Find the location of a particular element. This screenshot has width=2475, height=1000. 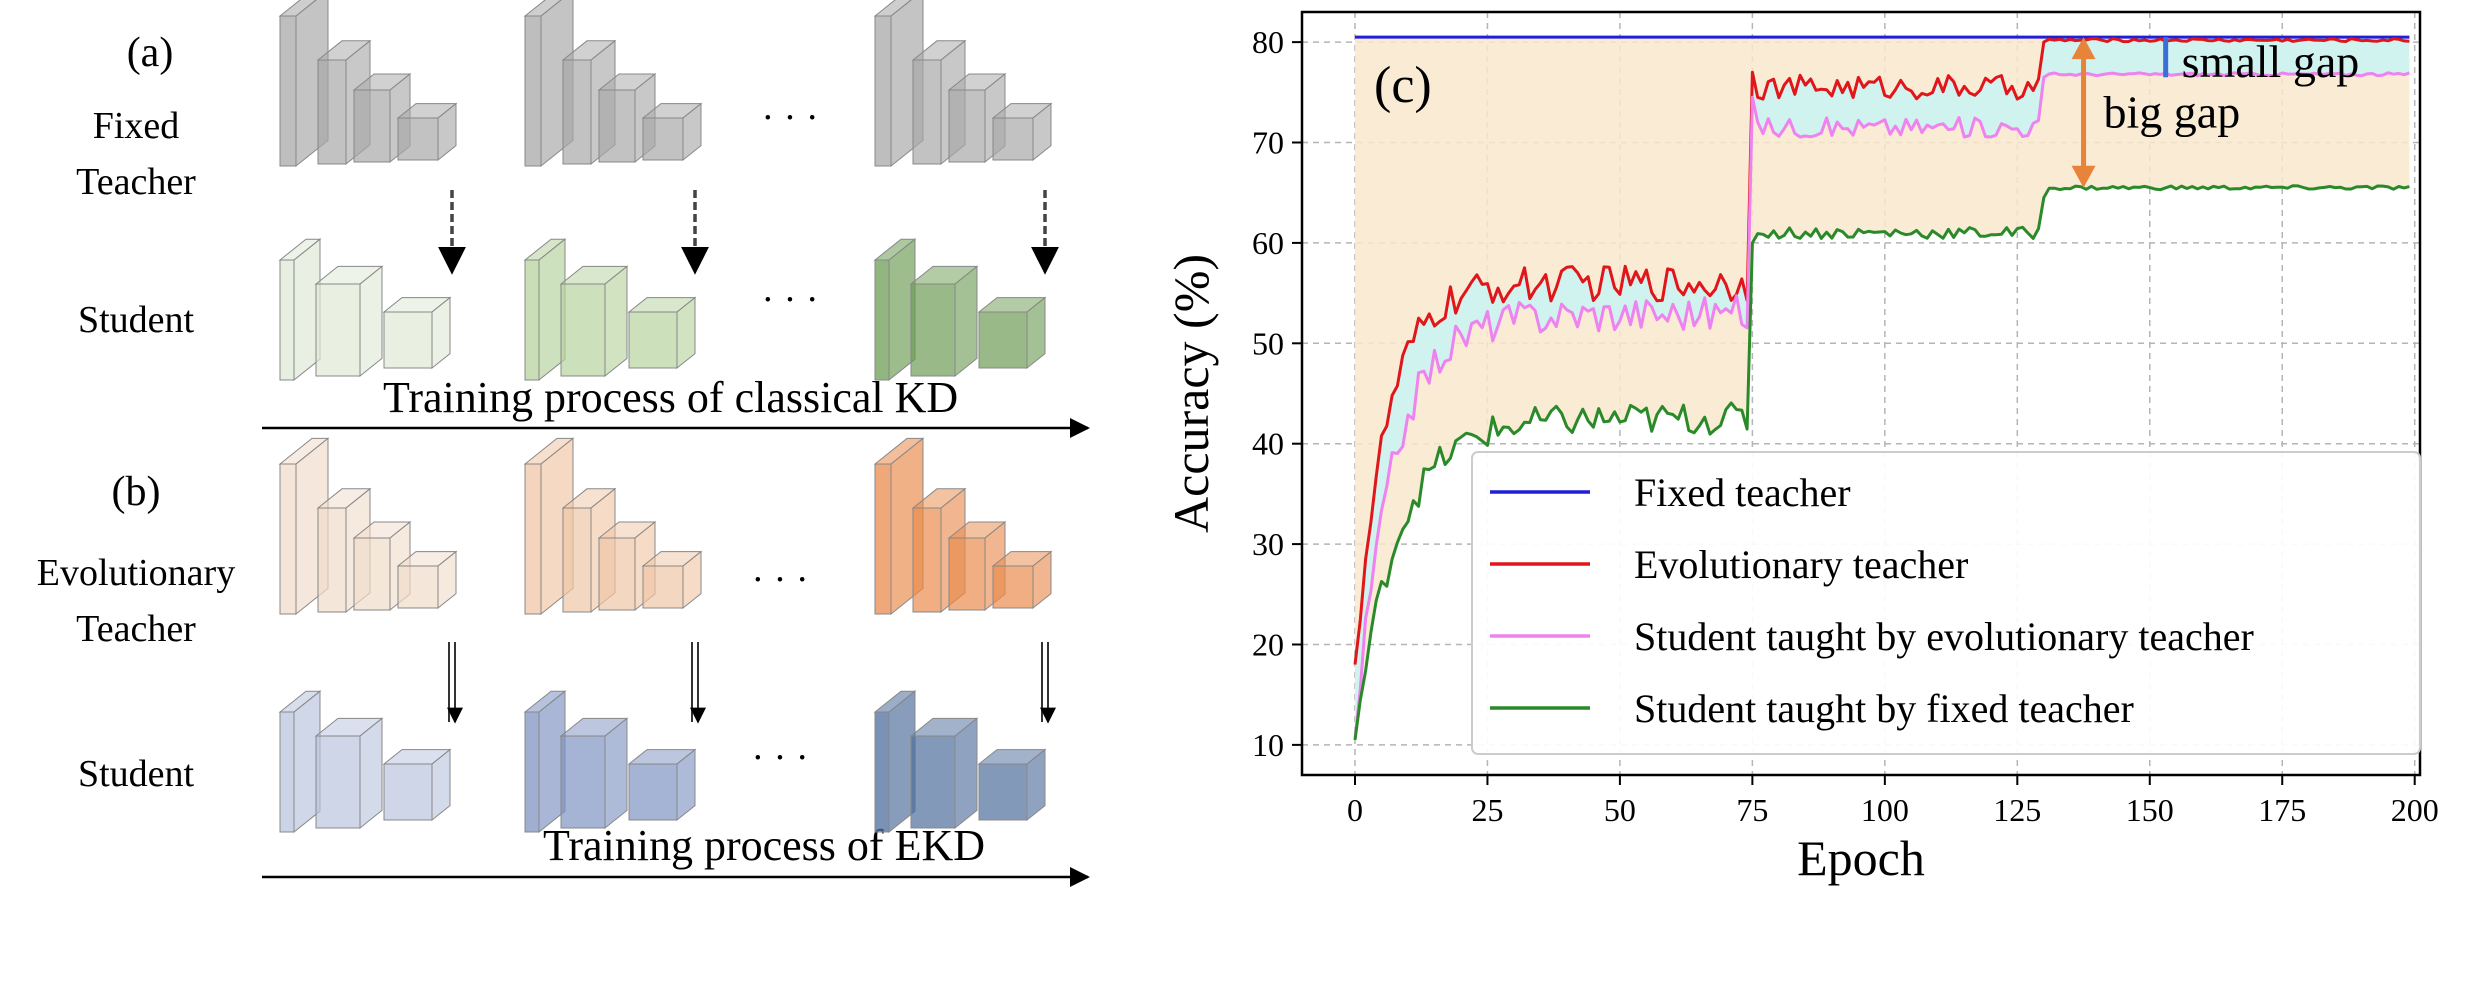

student-b-1-layer-1-front is located at coordinates (287, 772).